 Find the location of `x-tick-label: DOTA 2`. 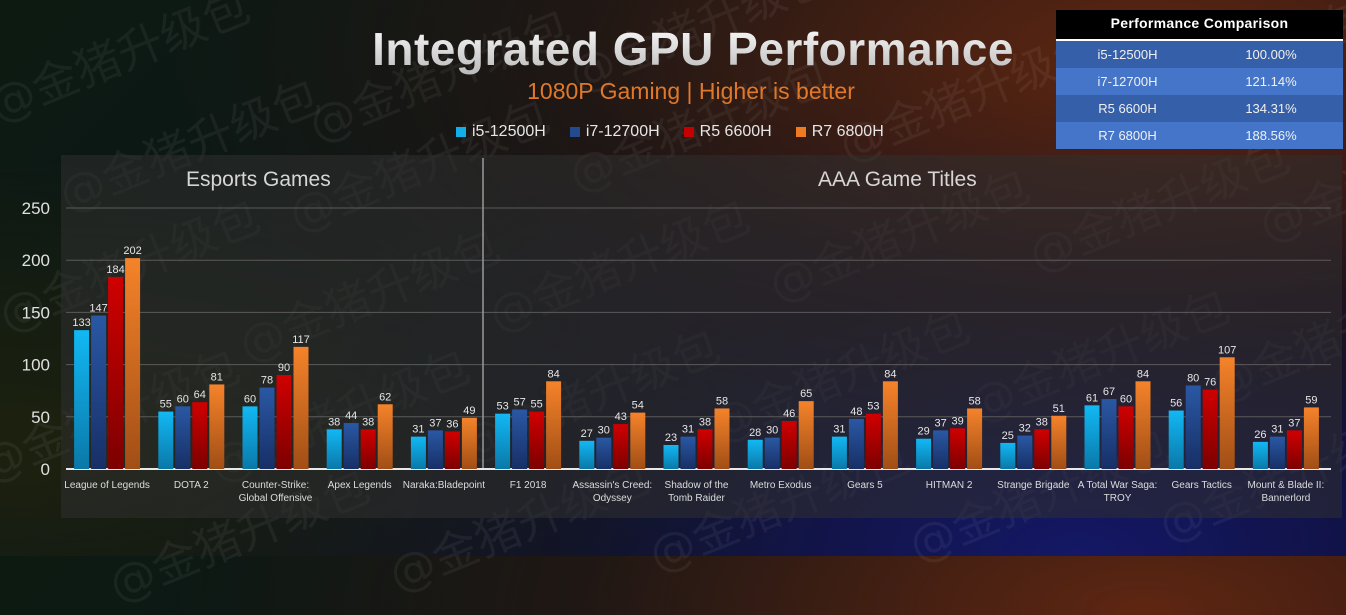

x-tick-label: DOTA 2 is located at coordinates (191, 485).